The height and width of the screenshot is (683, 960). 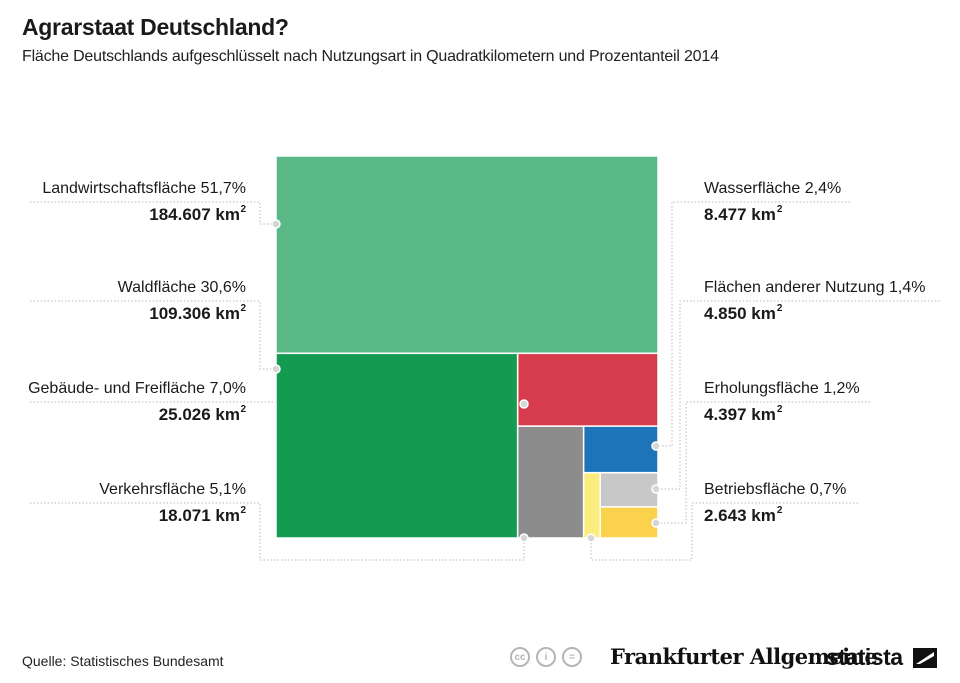 What do you see at coordinates (740, 515) in the screenshot?
I see `label-value-8: 2.643 km` at bounding box center [740, 515].